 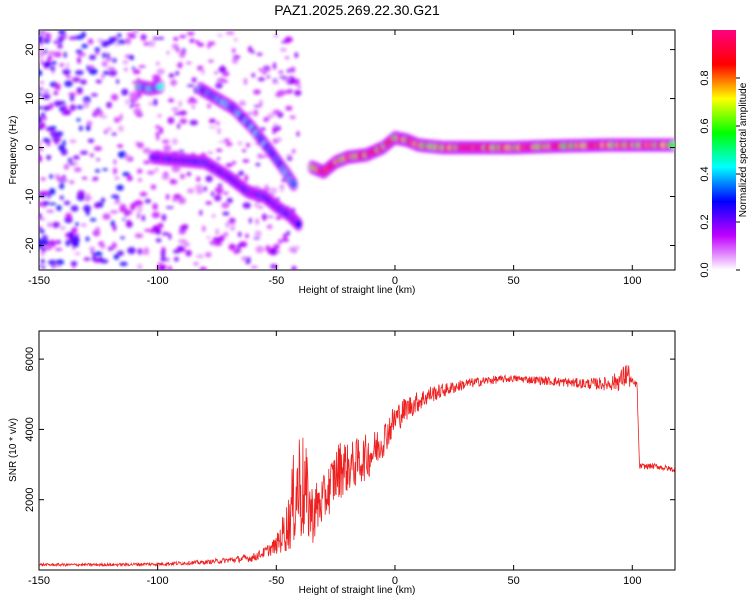 I want to click on y-tick-label: 0, so click(x=30, y=147).